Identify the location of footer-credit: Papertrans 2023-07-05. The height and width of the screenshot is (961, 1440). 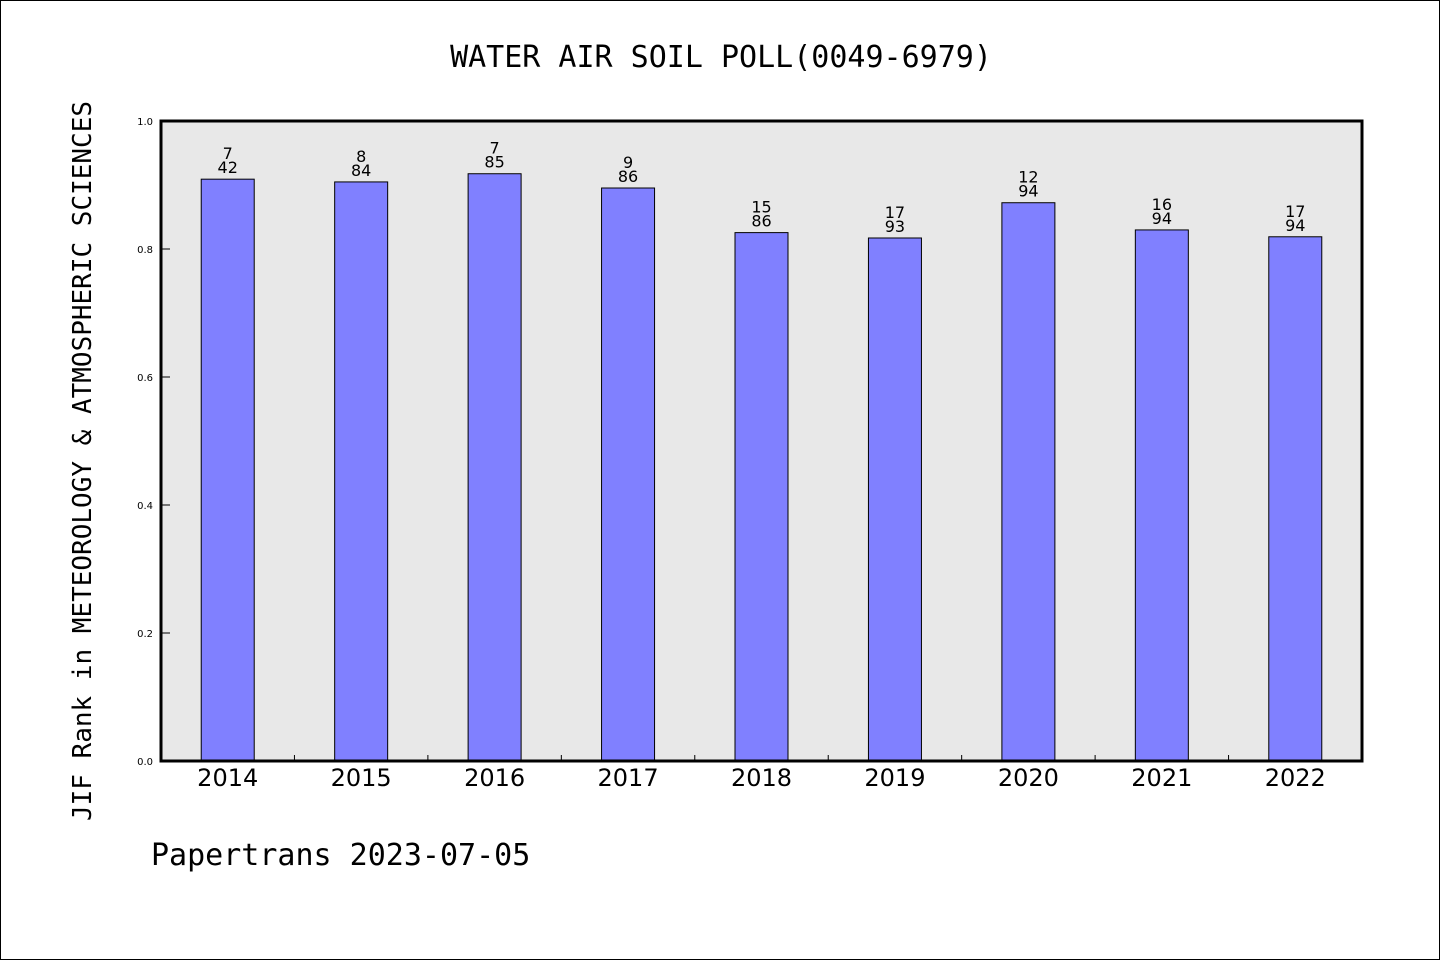
(340, 855).